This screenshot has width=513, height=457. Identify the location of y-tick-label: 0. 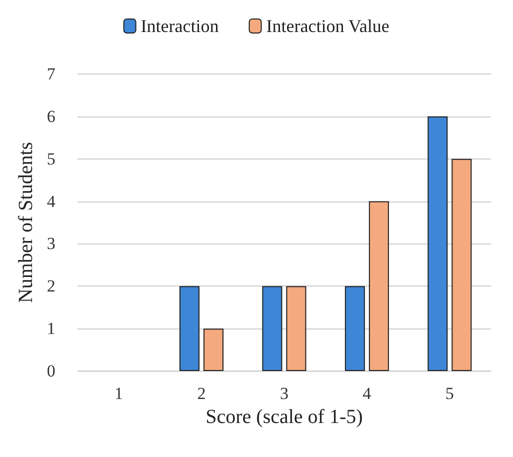
(51, 371).